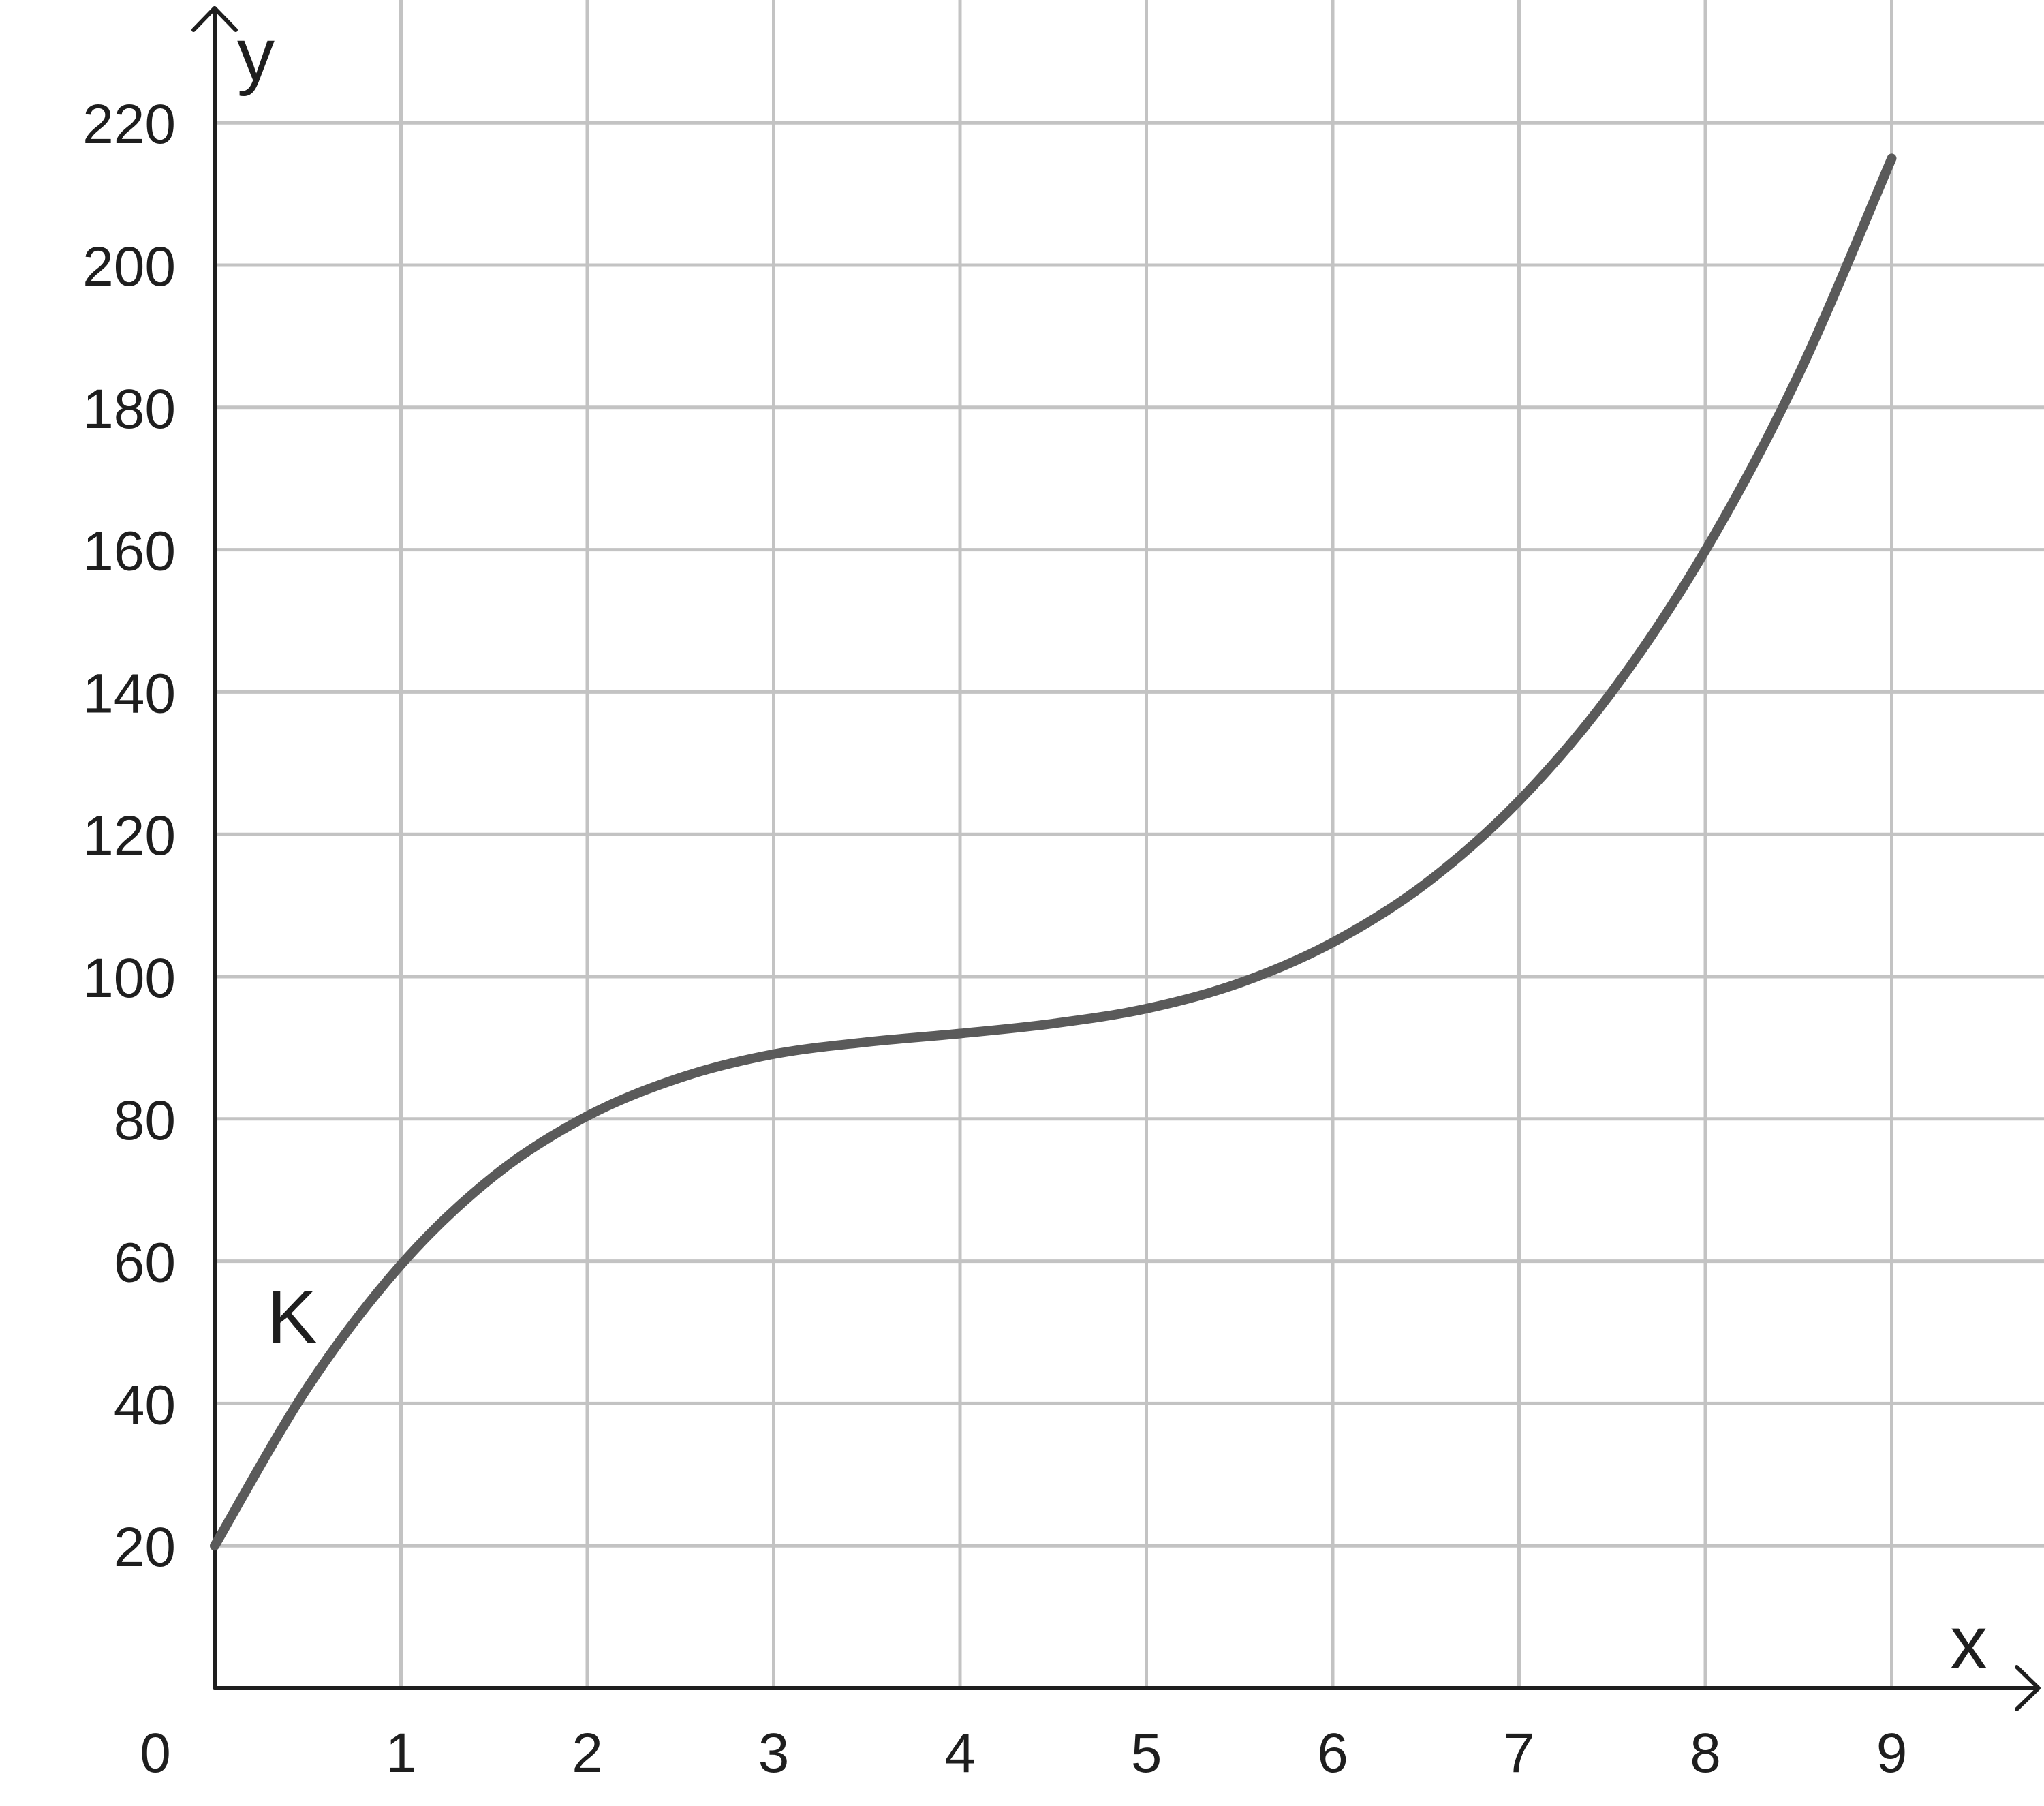 This screenshot has width=2044, height=1806. What do you see at coordinates (129, 552) in the screenshot?
I see `y-tick-label-160: 160` at bounding box center [129, 552].